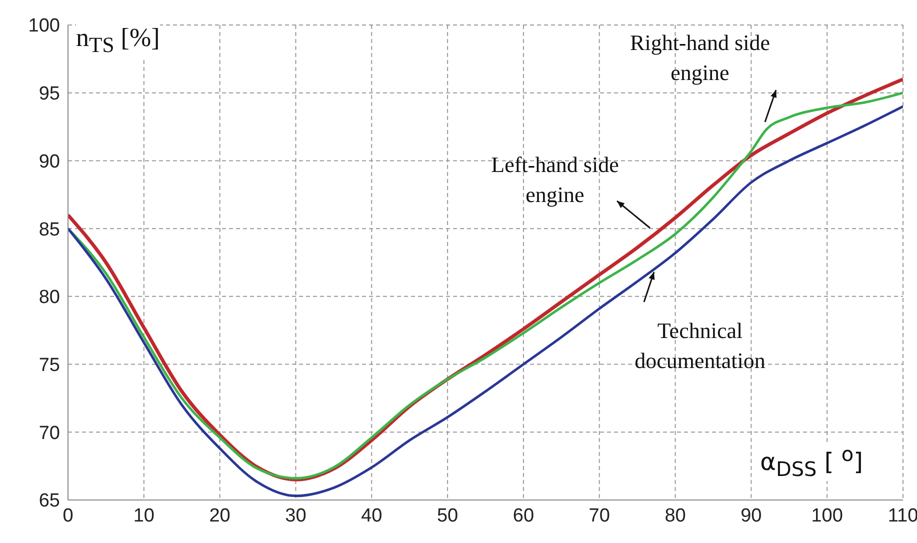  What do you see at coordinates (49, 229) in the screenshot?
I see `y-tick-label: 85` at bounding box center [49, 229].